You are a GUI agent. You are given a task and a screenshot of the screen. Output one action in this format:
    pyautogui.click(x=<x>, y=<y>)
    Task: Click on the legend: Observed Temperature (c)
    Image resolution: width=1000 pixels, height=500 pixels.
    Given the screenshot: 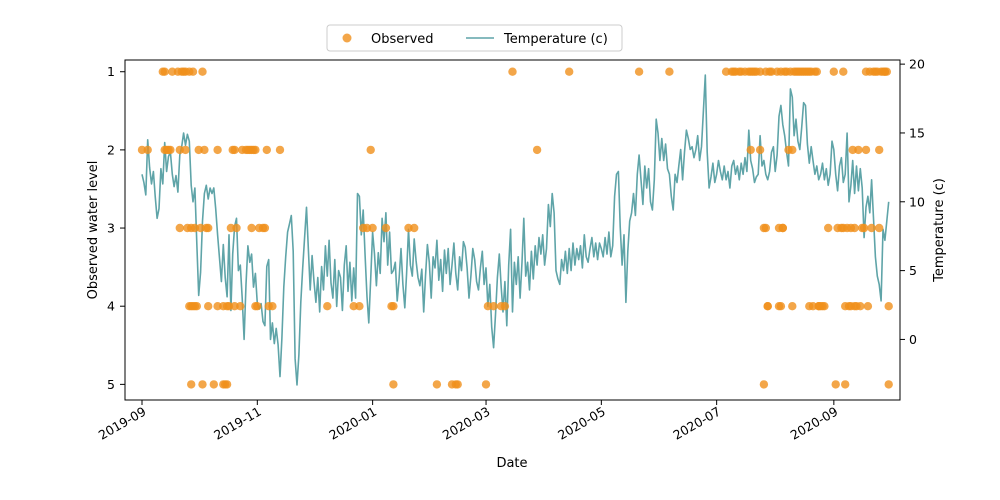 What is the action you would take?
    pyautogui.click(x=474, y=38)
    